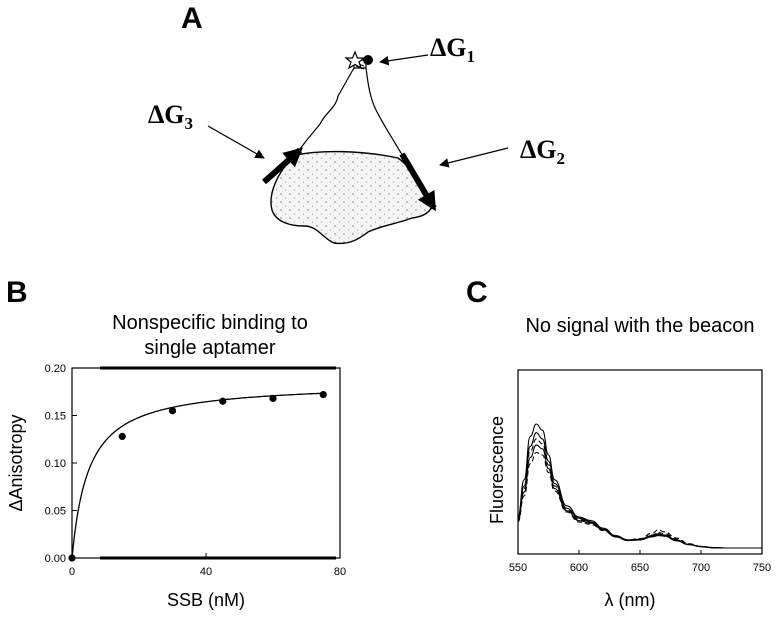  Describe the element at coordinates (640, 568) in the screenshot. I see `x-tick-label: 650` at that location.